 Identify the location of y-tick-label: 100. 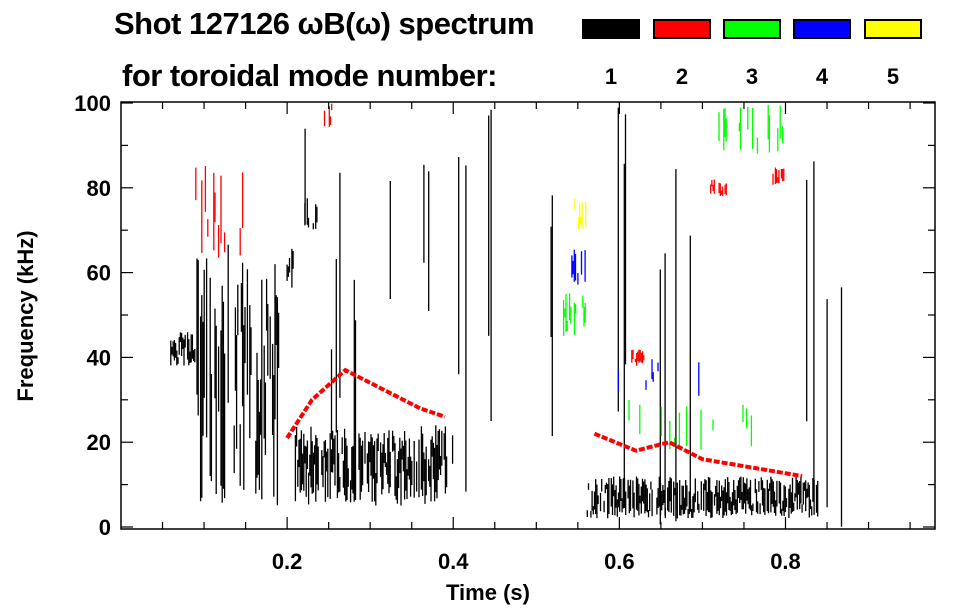
(92, 103).